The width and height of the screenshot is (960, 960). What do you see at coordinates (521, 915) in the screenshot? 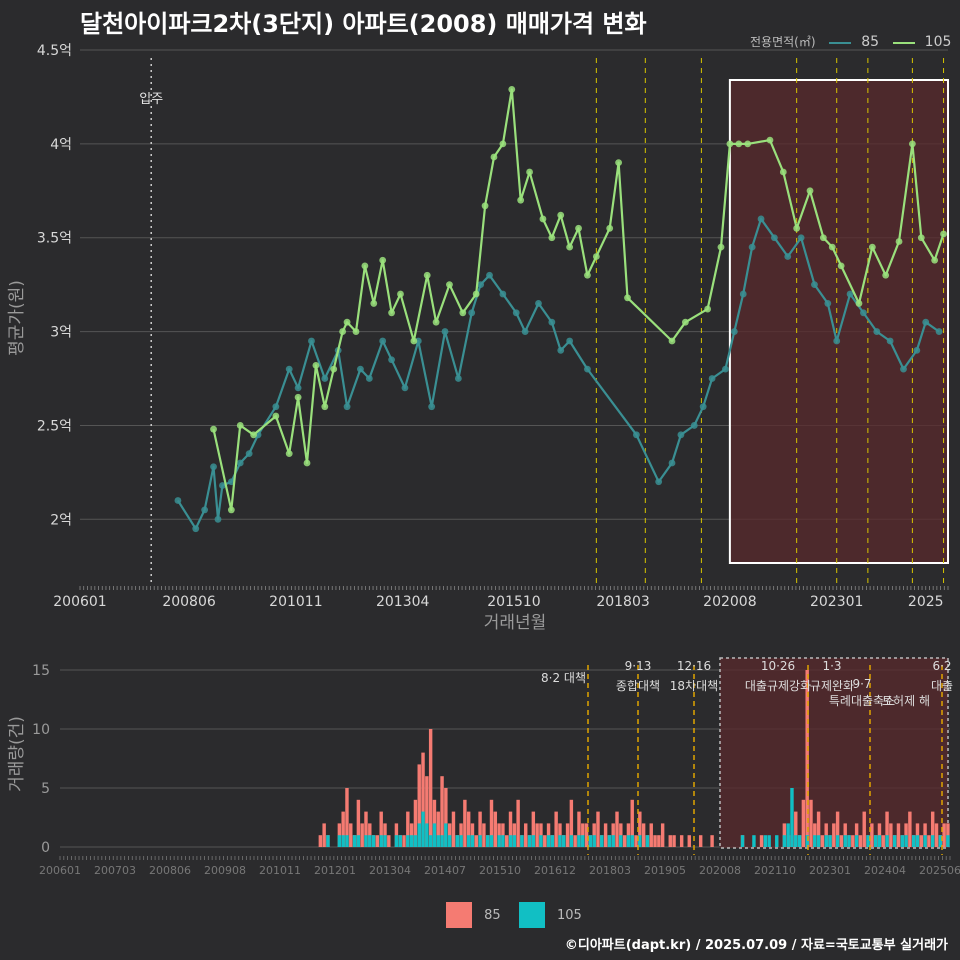
I see `bottom-legend: 85 105` at bounding box center [521, 915].